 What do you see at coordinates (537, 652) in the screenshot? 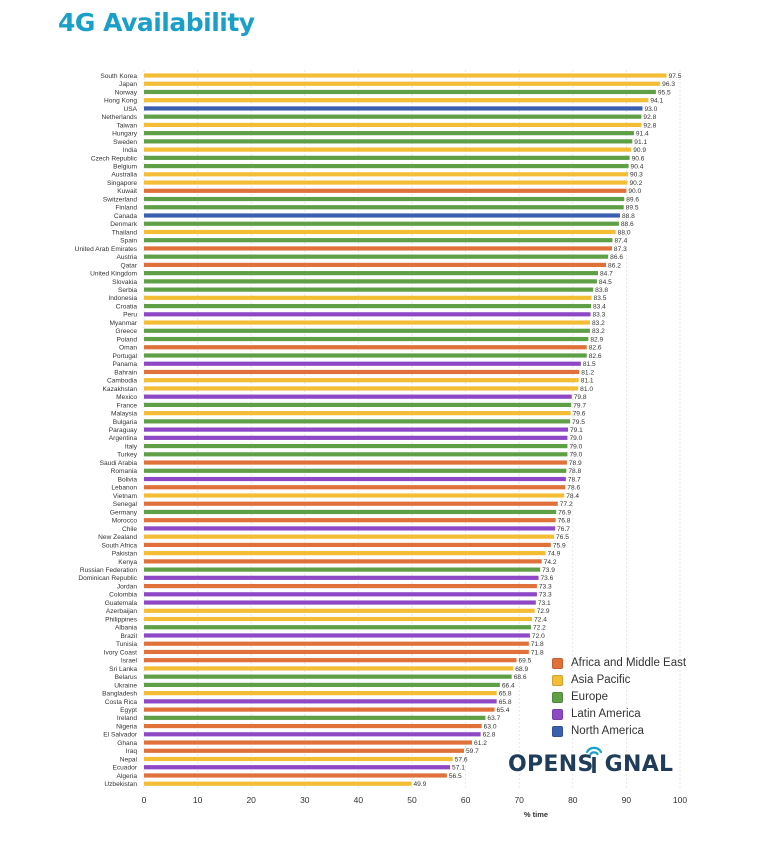
I see `value-label: 71.8` at bounding box center [537, 652].